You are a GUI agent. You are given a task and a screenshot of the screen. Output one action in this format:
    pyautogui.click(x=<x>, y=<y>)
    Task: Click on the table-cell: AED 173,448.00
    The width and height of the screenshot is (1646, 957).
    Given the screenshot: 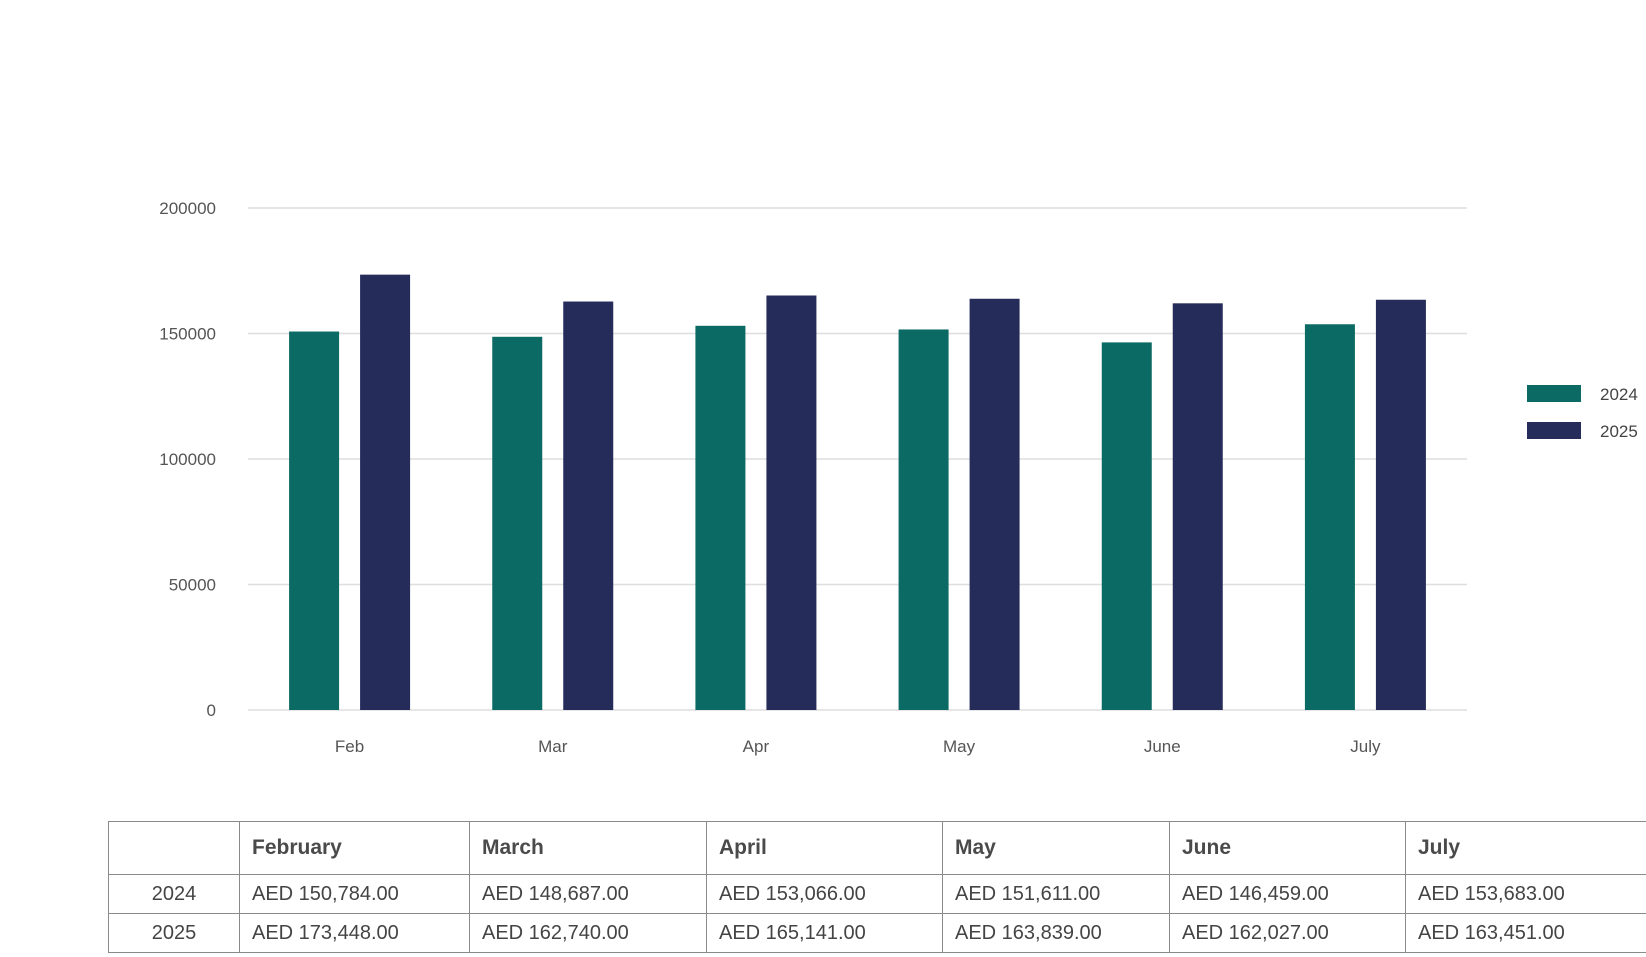 What is the action you would take?
    pyautogui.click(x=354, y=933)
    